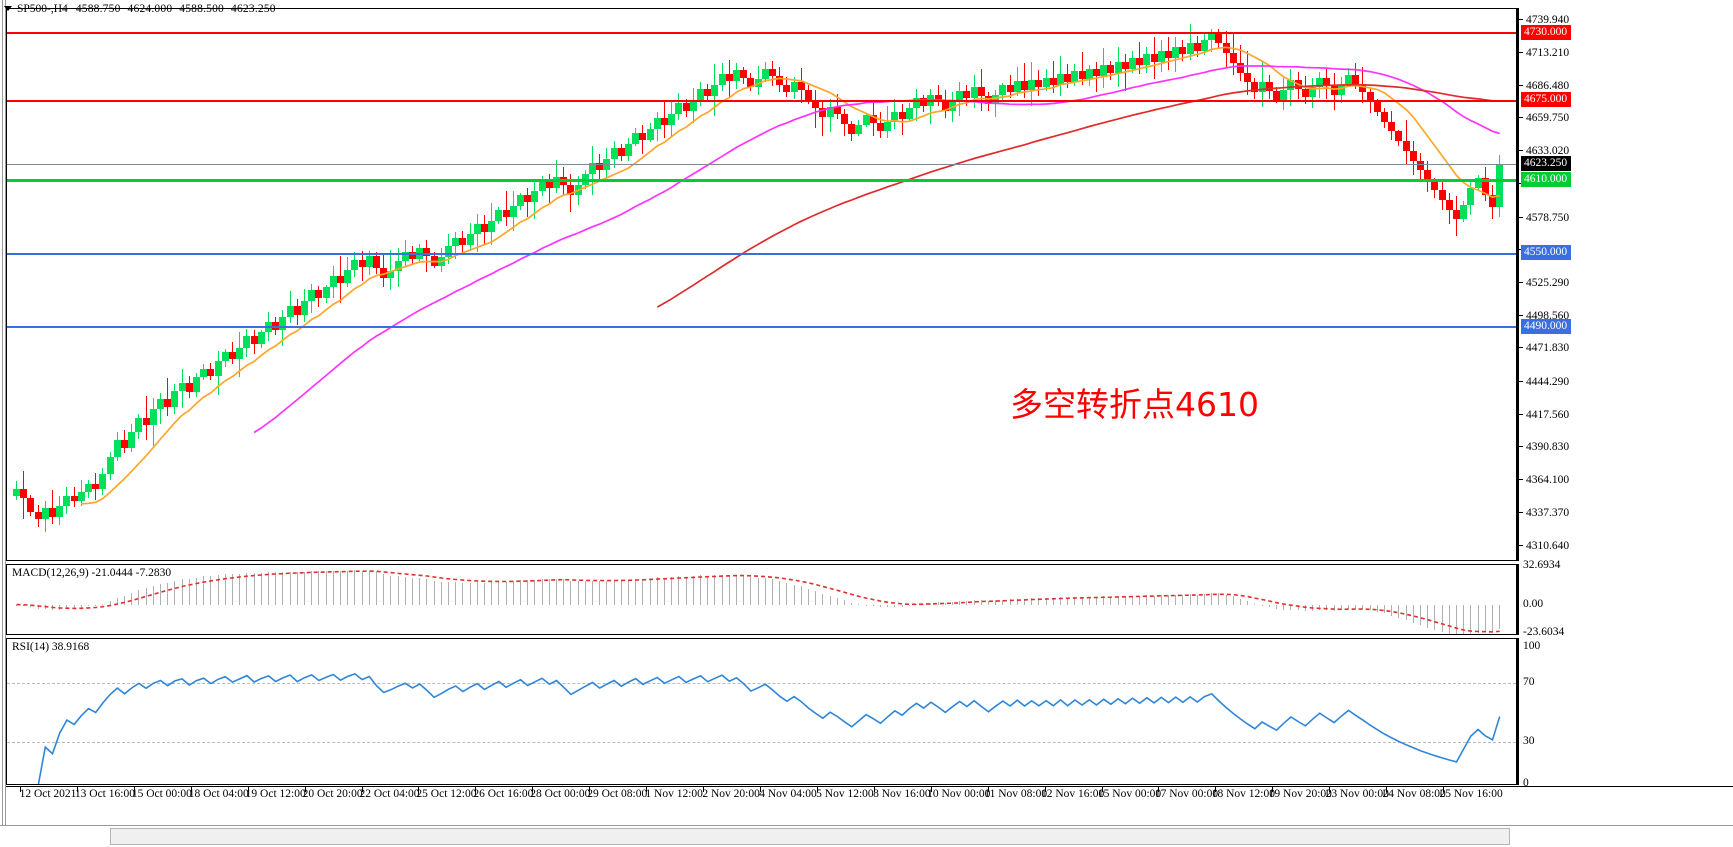 The width and height of the screenshot is (1733, 847). I want to click on price-tick-label: 4686.480, so click(1548, 85).